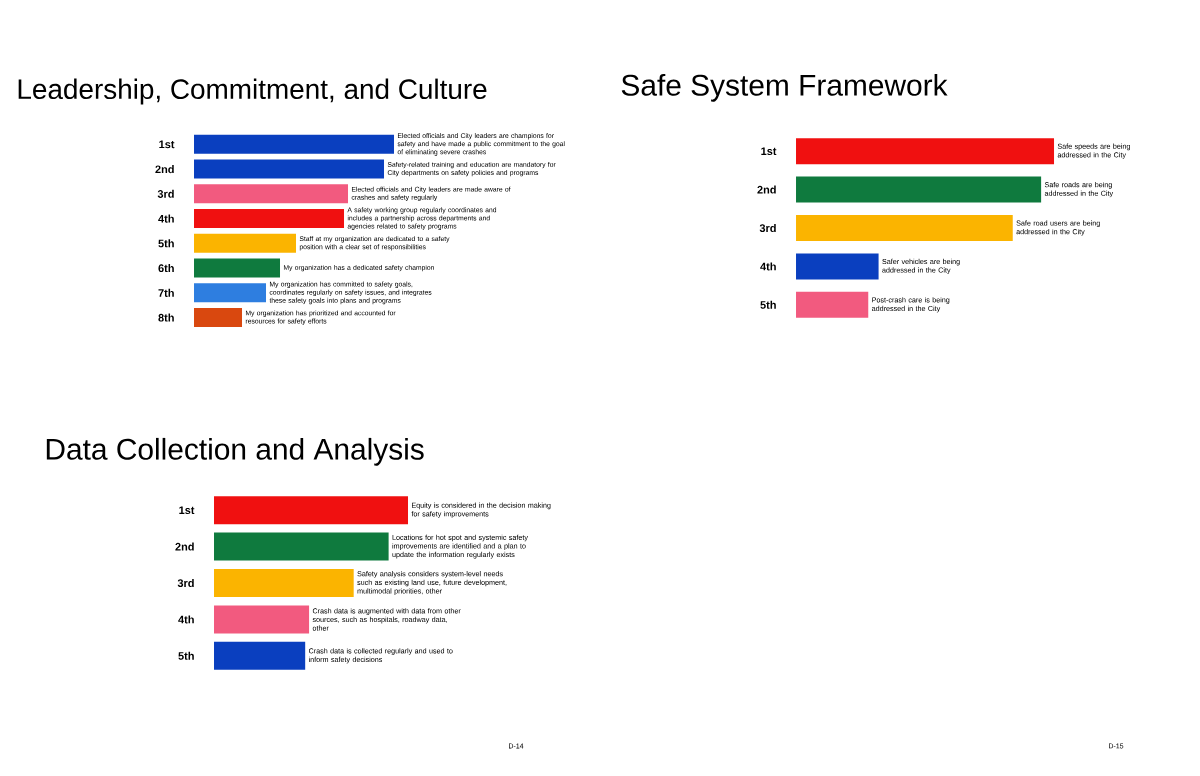 This screenshot has height=776, width=1200. Describe the element at coordinates (784, 87) in the screenshot. I see `chart-title: Safe System Framework` at that location.